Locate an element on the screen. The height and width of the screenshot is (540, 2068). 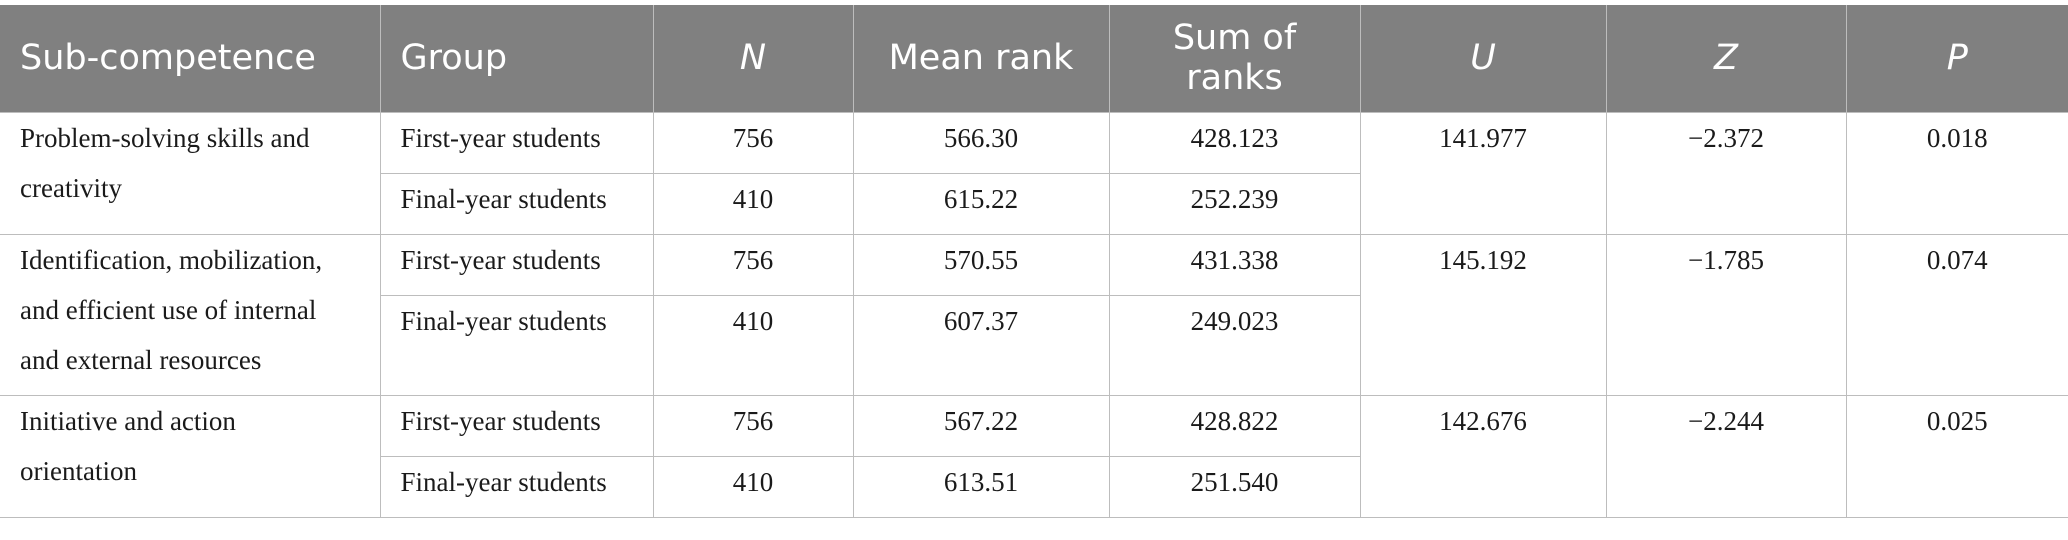
mean-rank-cell: 567.22 is located at coordinates (981, 425).